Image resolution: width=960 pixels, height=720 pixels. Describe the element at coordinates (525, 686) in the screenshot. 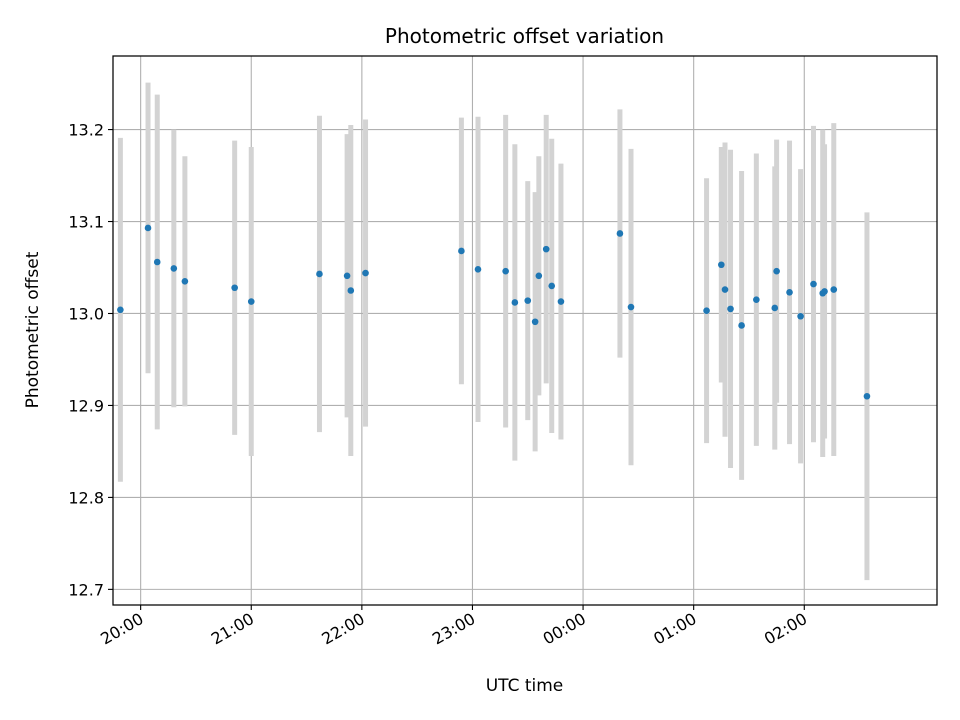

I see `x-axis-label: UTC time` at that location.